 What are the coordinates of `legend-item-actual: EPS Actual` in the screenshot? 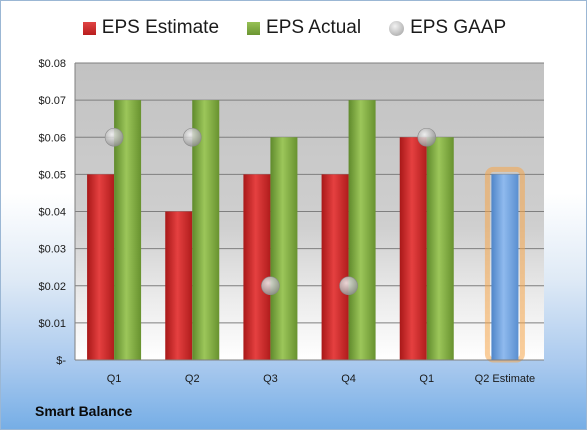 It's located at (304, 28).